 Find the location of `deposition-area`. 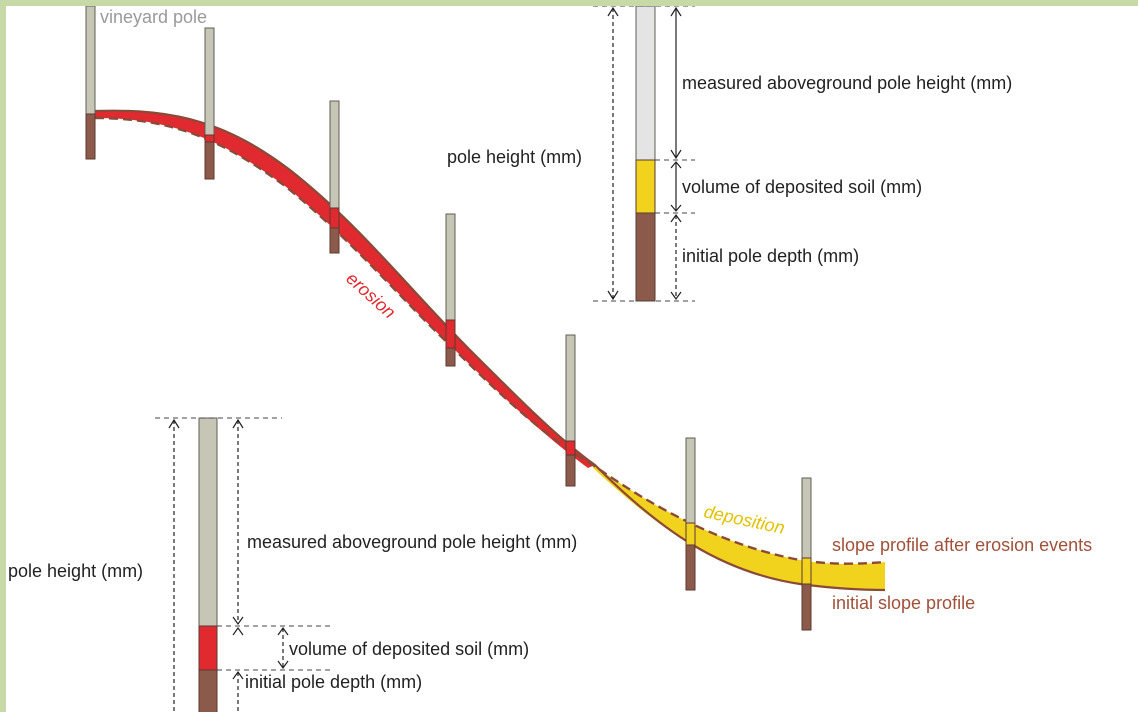

deposition-area is located at coordinates (739, 527).